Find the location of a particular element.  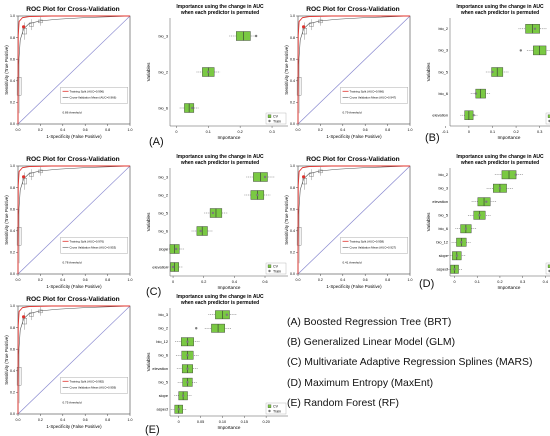

roc-x-tick-label: 1.0 is located at coordinates (130, 420).